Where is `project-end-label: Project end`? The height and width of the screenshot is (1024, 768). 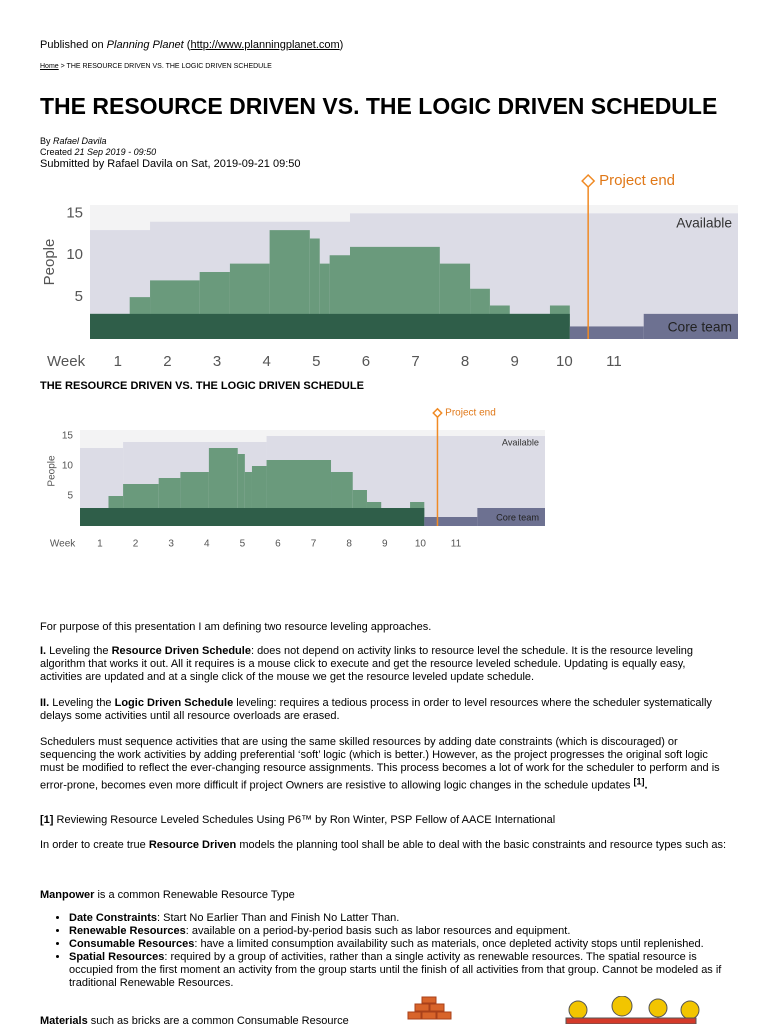 project-end-label: Project end is located at coordinates (637, 180).